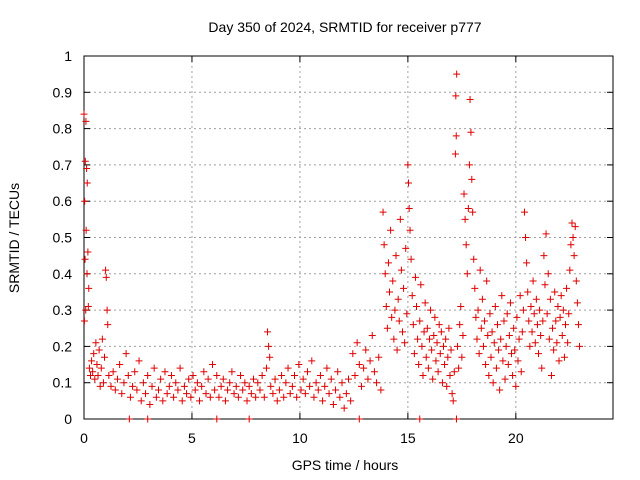 This screenshot has width=640, height=480. I want to click on y-tick-label: 0.9, so click(63, 92).